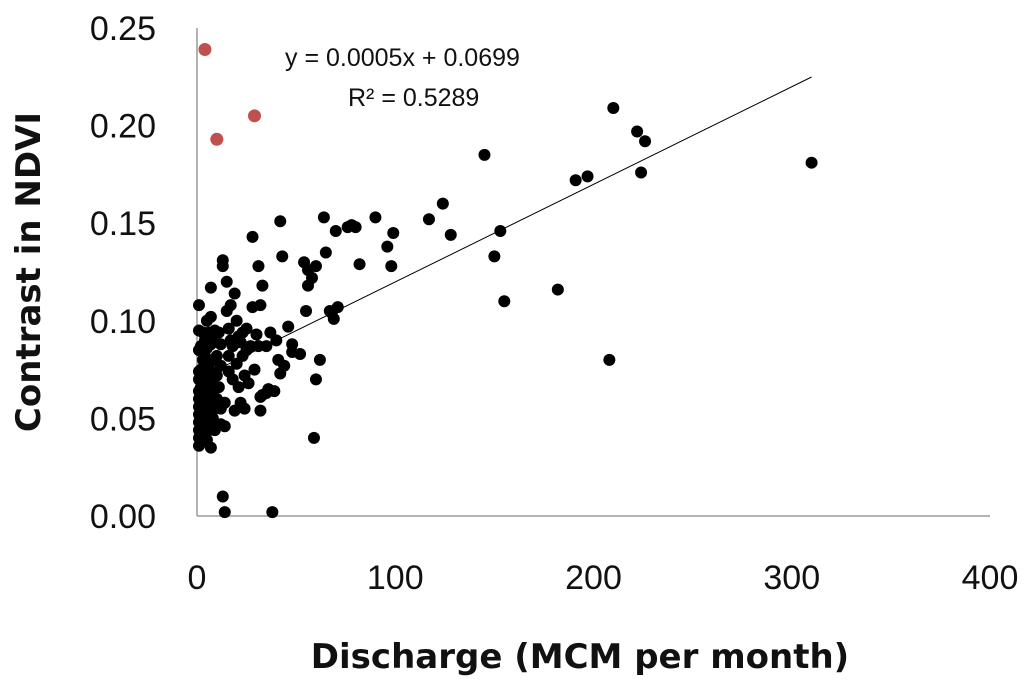 The width and height of the screenshot is (1024, 685). Describe the element at coordinates (402, 58) in the screenshot. I see `trendline-equation: y = 0.0005x + 0.0699` at that location.